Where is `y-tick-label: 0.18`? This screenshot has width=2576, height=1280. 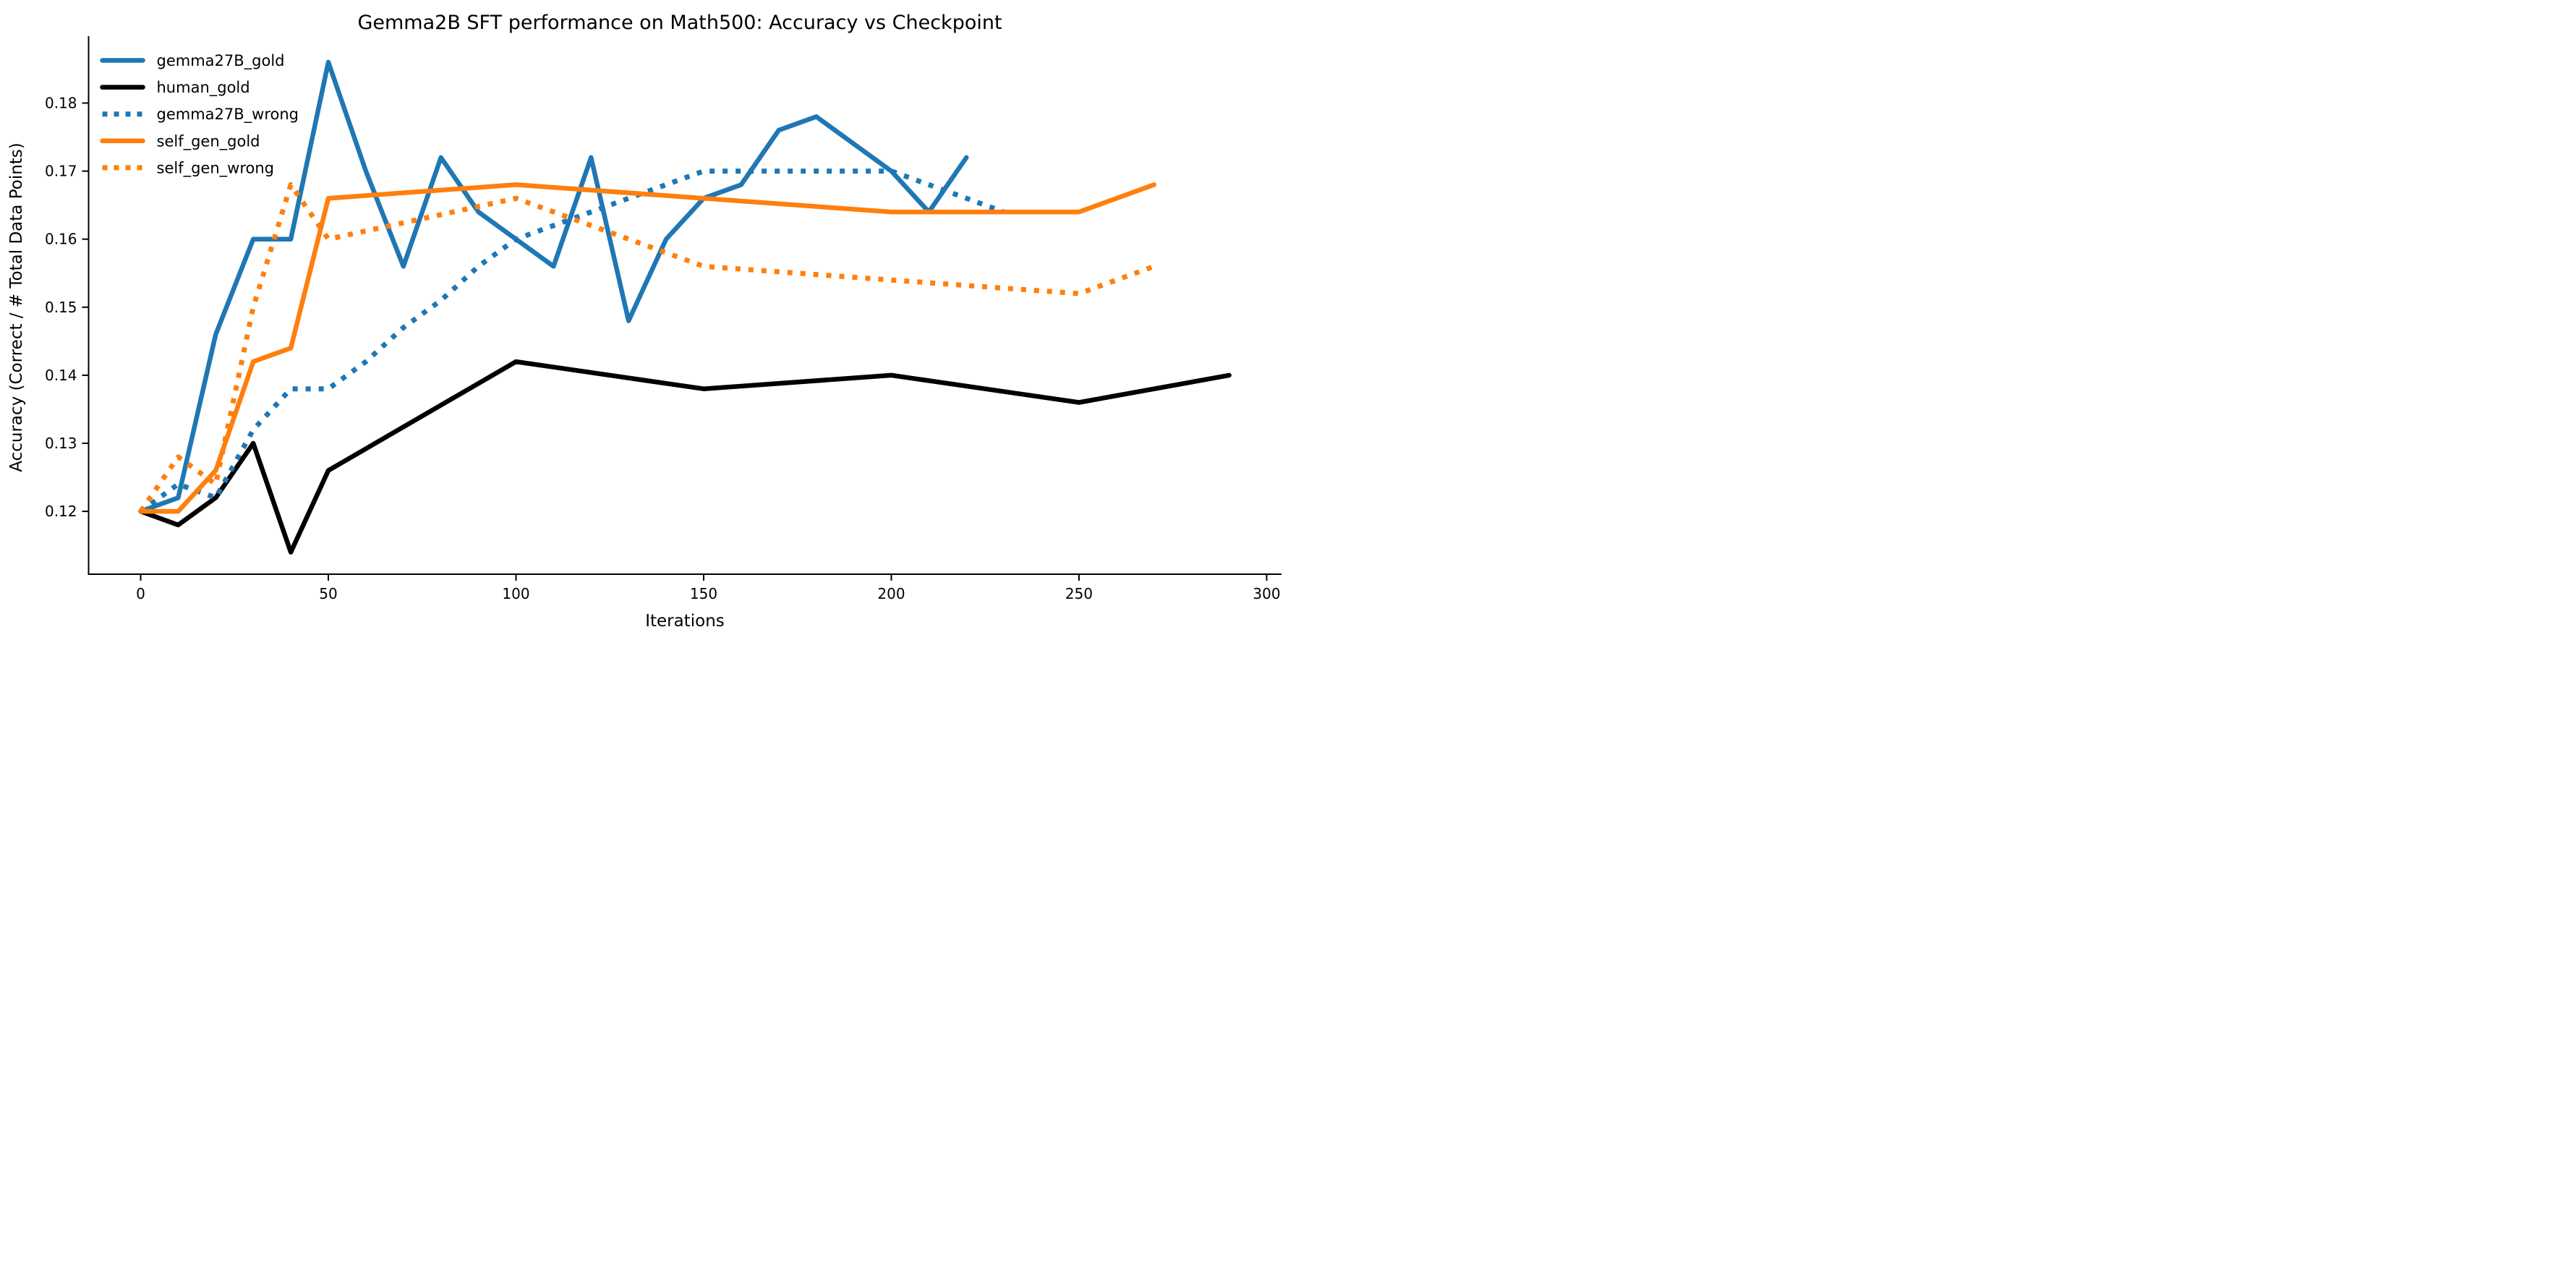 y-tick-label: 0.18 is located at coordinates (61, 103).